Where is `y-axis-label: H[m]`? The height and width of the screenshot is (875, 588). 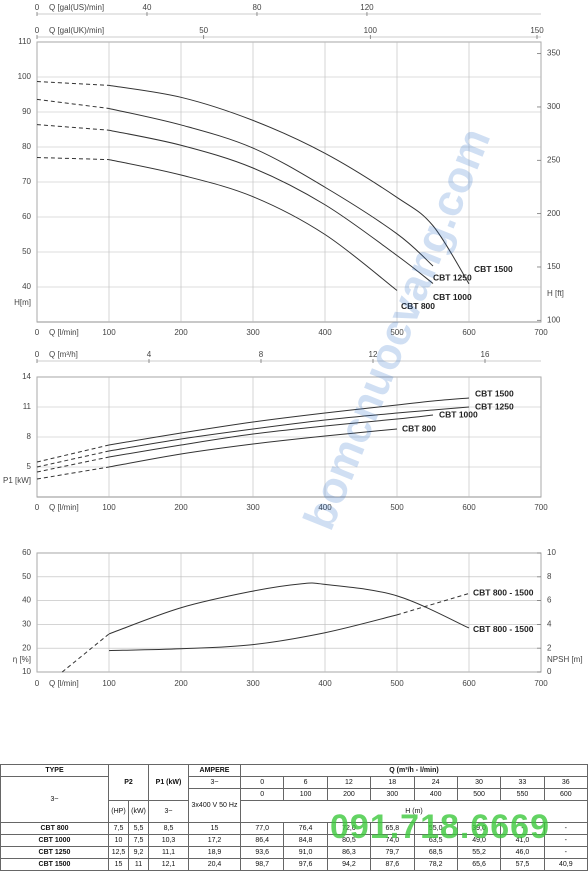 y-axis-label: H[m] is located at coordinates (22, 302).